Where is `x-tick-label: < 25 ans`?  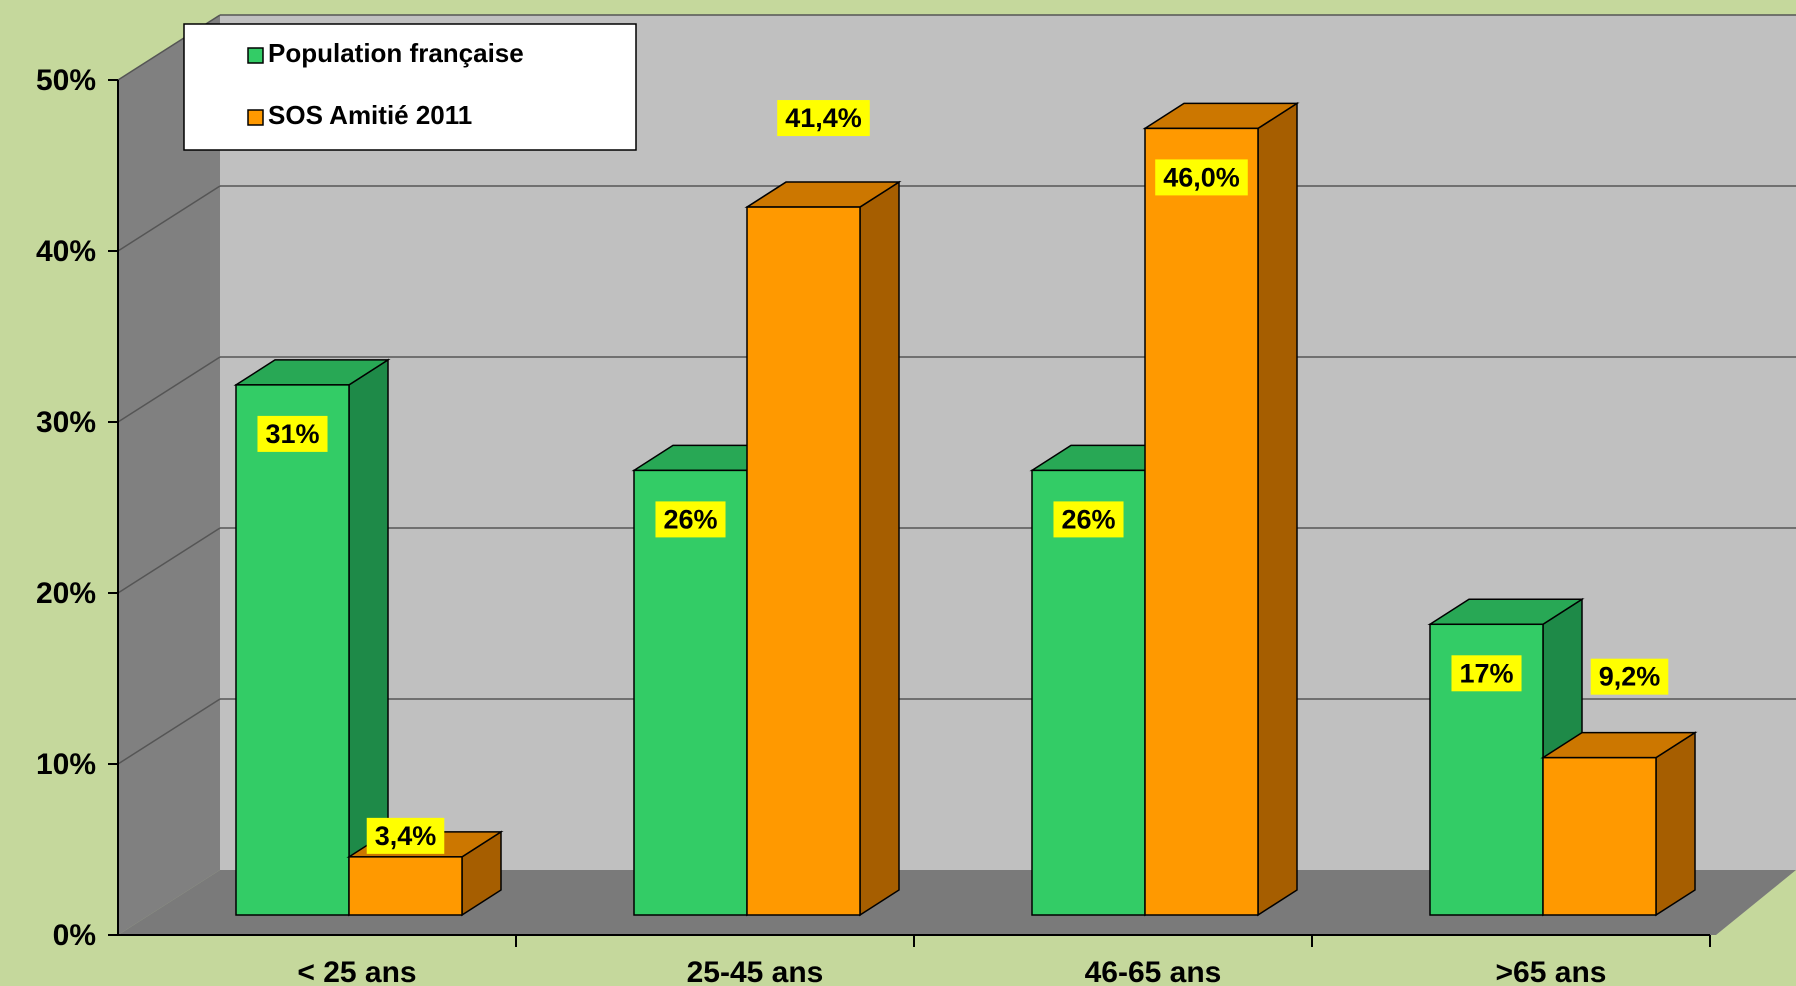
x-tick-label: < 25 ans is located at coordinates (356, 971).